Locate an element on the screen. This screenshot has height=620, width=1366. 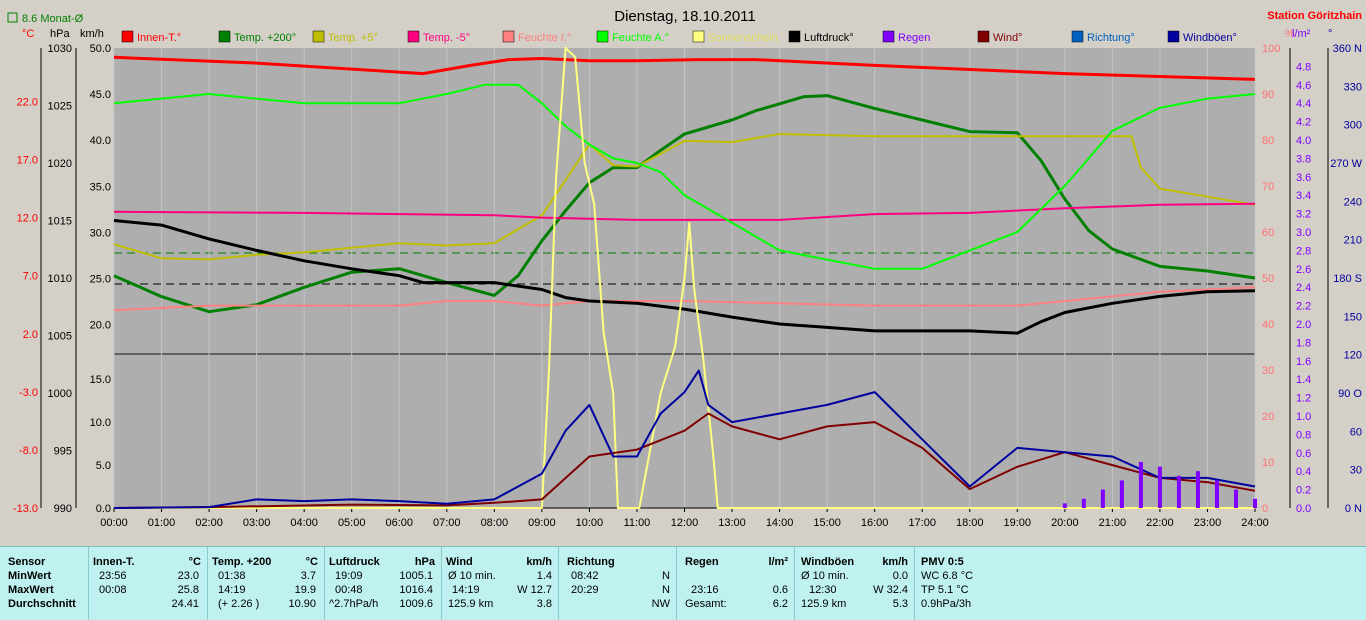
unit-hpa: hPa is located at coordinates (60, 34).